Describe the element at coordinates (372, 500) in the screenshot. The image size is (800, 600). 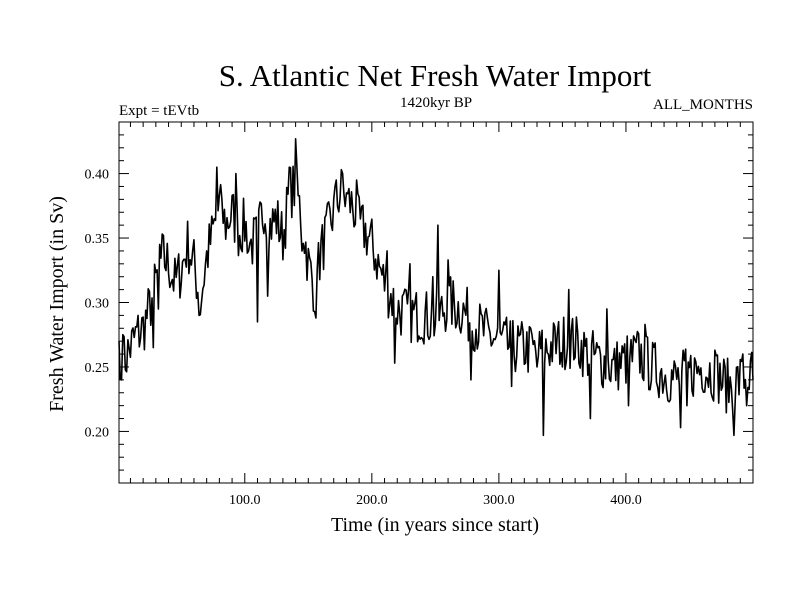
I see `x-tick-label: 200.0` at that location.